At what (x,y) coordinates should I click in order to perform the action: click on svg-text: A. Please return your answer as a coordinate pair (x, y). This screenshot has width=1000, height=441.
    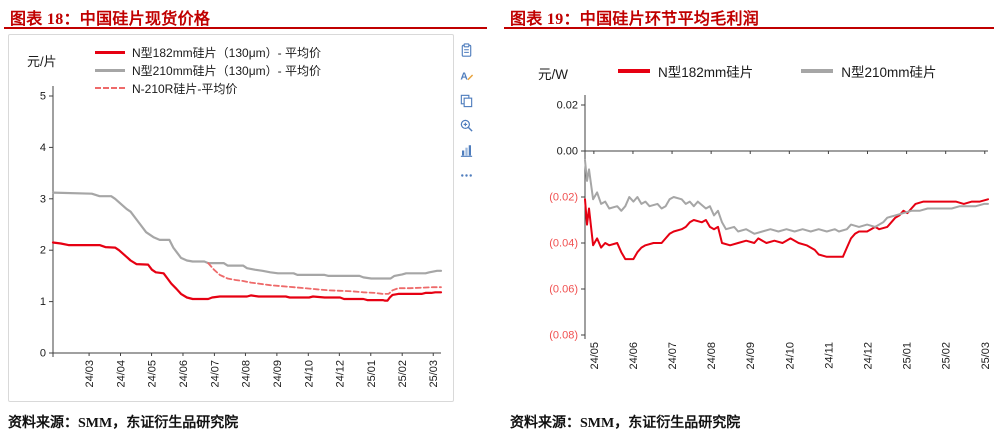
    Looking at the image, I should click on (464, 76).